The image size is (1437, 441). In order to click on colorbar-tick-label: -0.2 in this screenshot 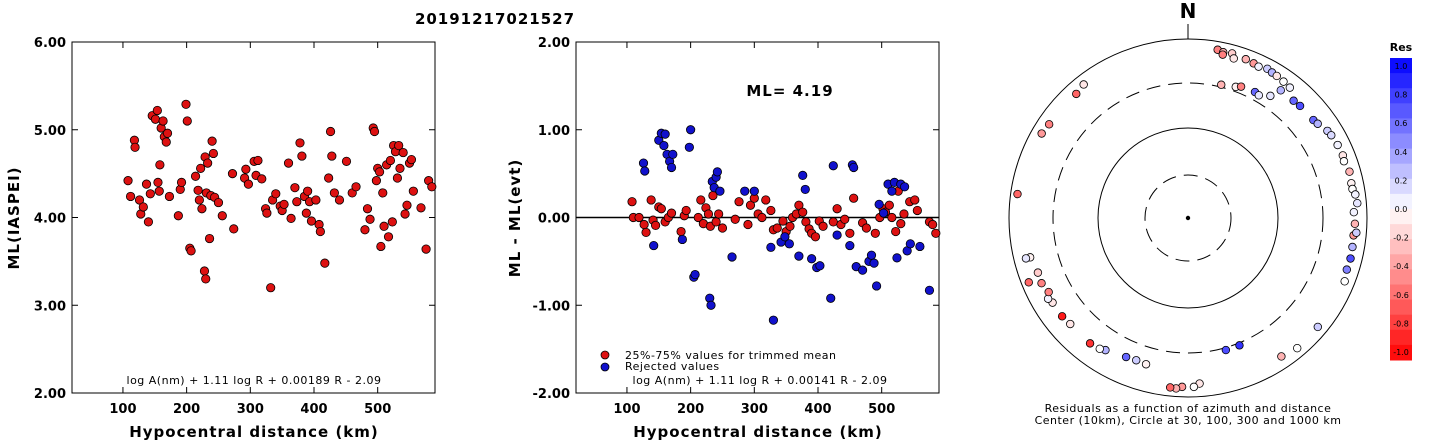, I will do `click(1401, 238)`.